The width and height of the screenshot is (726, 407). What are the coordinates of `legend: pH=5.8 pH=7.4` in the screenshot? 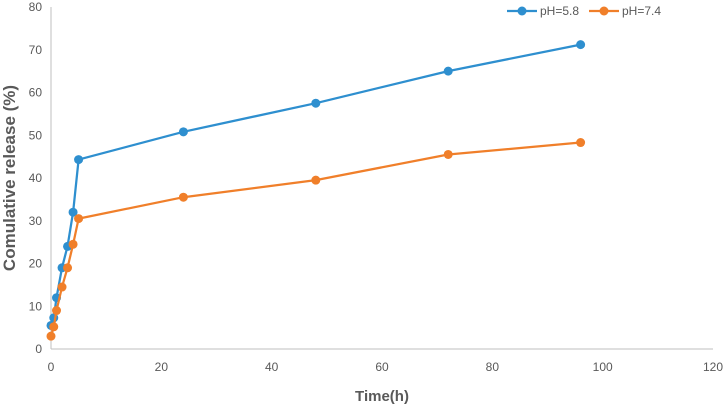 It's located at (584, 11).